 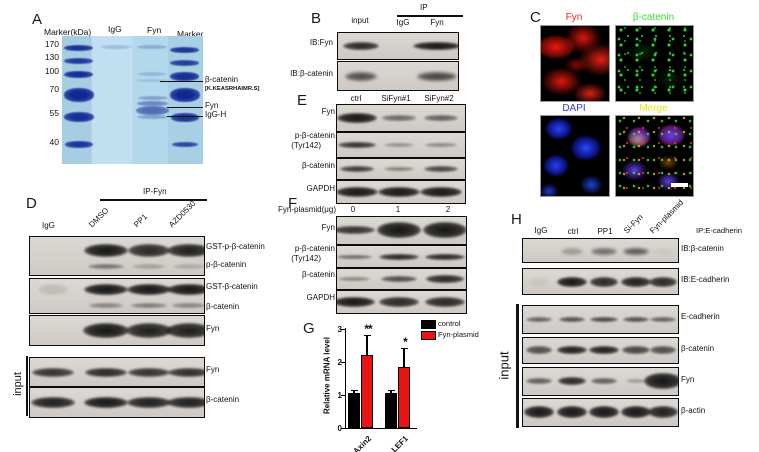 What do you see at coordinates (141, 221) in the screenshot?
I see `lane-label-pp1: PP1` at bounding box center [141, 221].